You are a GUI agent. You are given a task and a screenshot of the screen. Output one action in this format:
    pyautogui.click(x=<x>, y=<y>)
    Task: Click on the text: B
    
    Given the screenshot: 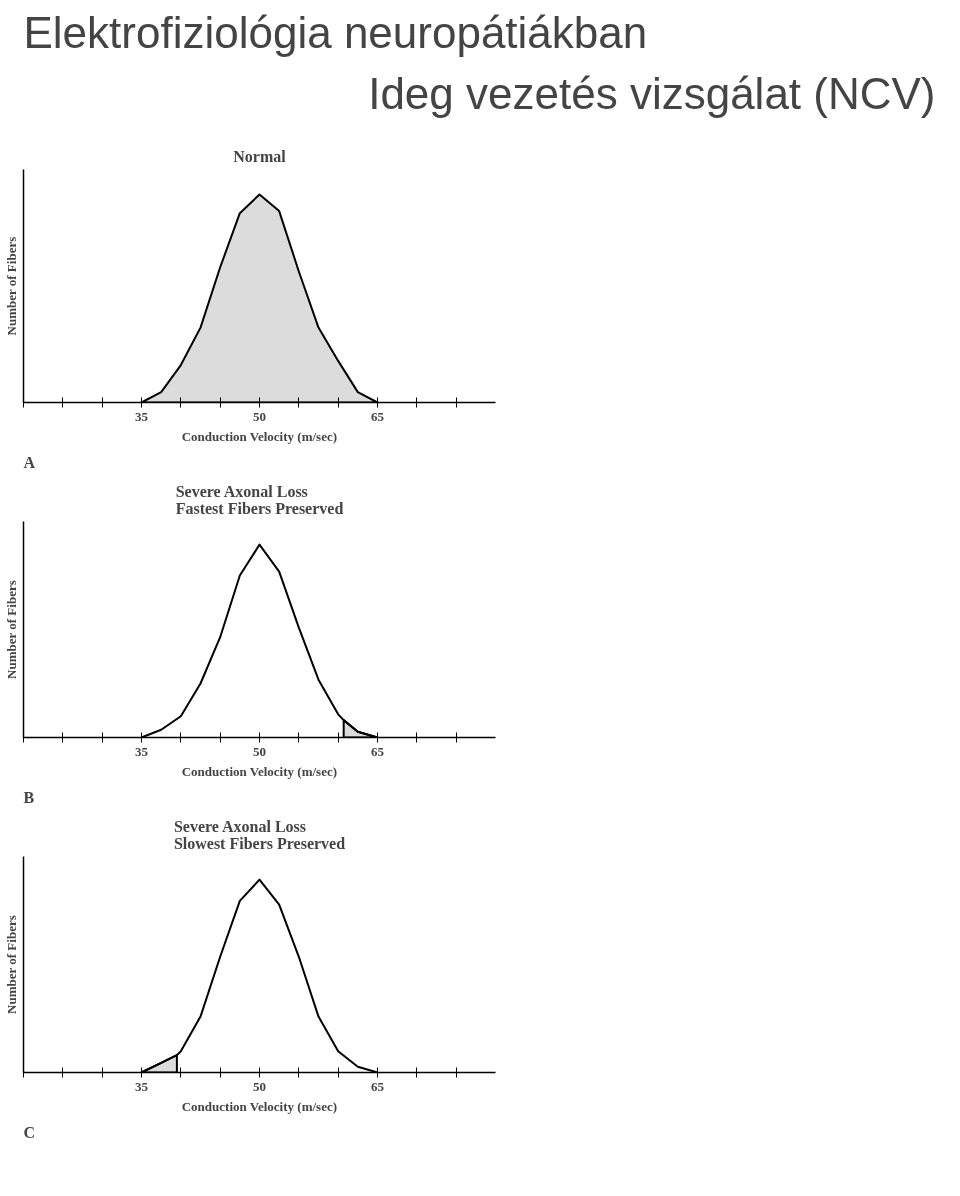 What is the action you would take?
    pyautogui.click(x=29, y=797)
    